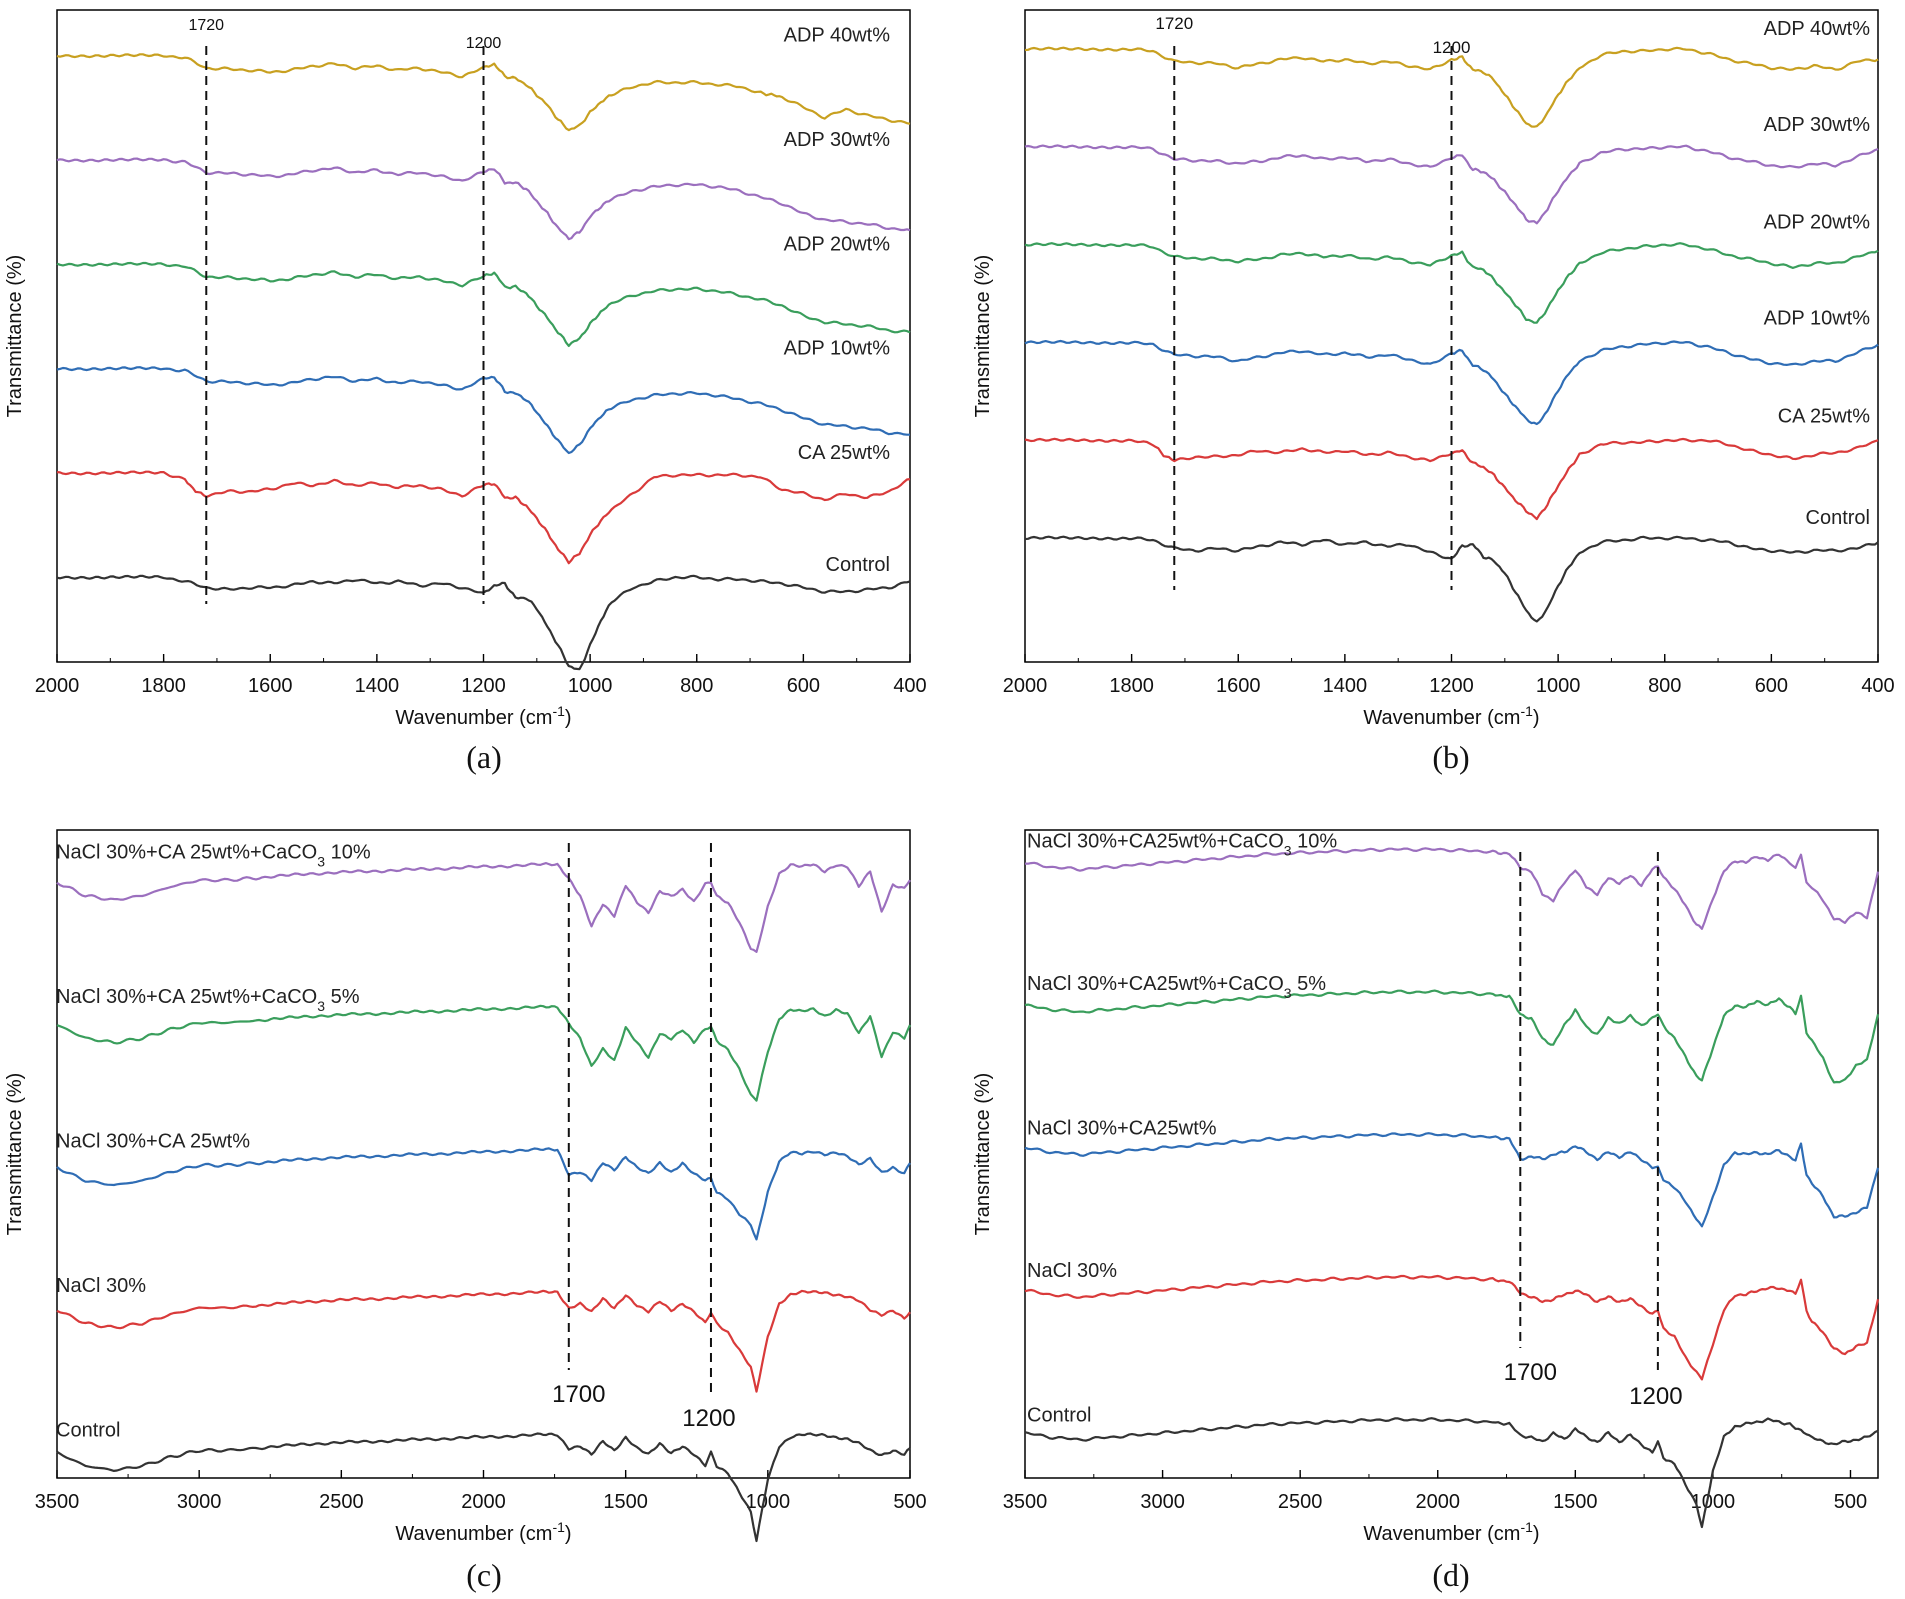 The width and height of the screenshot is (1905, 1599). Describe the element at coordinates (57, 1502) in the screenshot. I see `x-tick-label: 3500` at that location.